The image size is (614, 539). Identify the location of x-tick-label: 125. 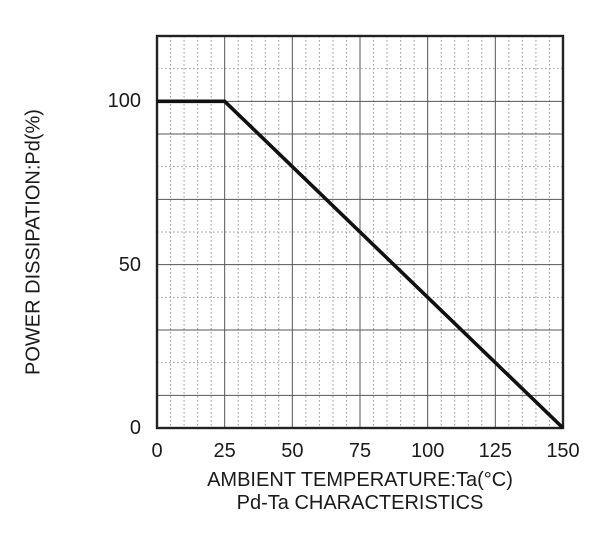
(495, 451).